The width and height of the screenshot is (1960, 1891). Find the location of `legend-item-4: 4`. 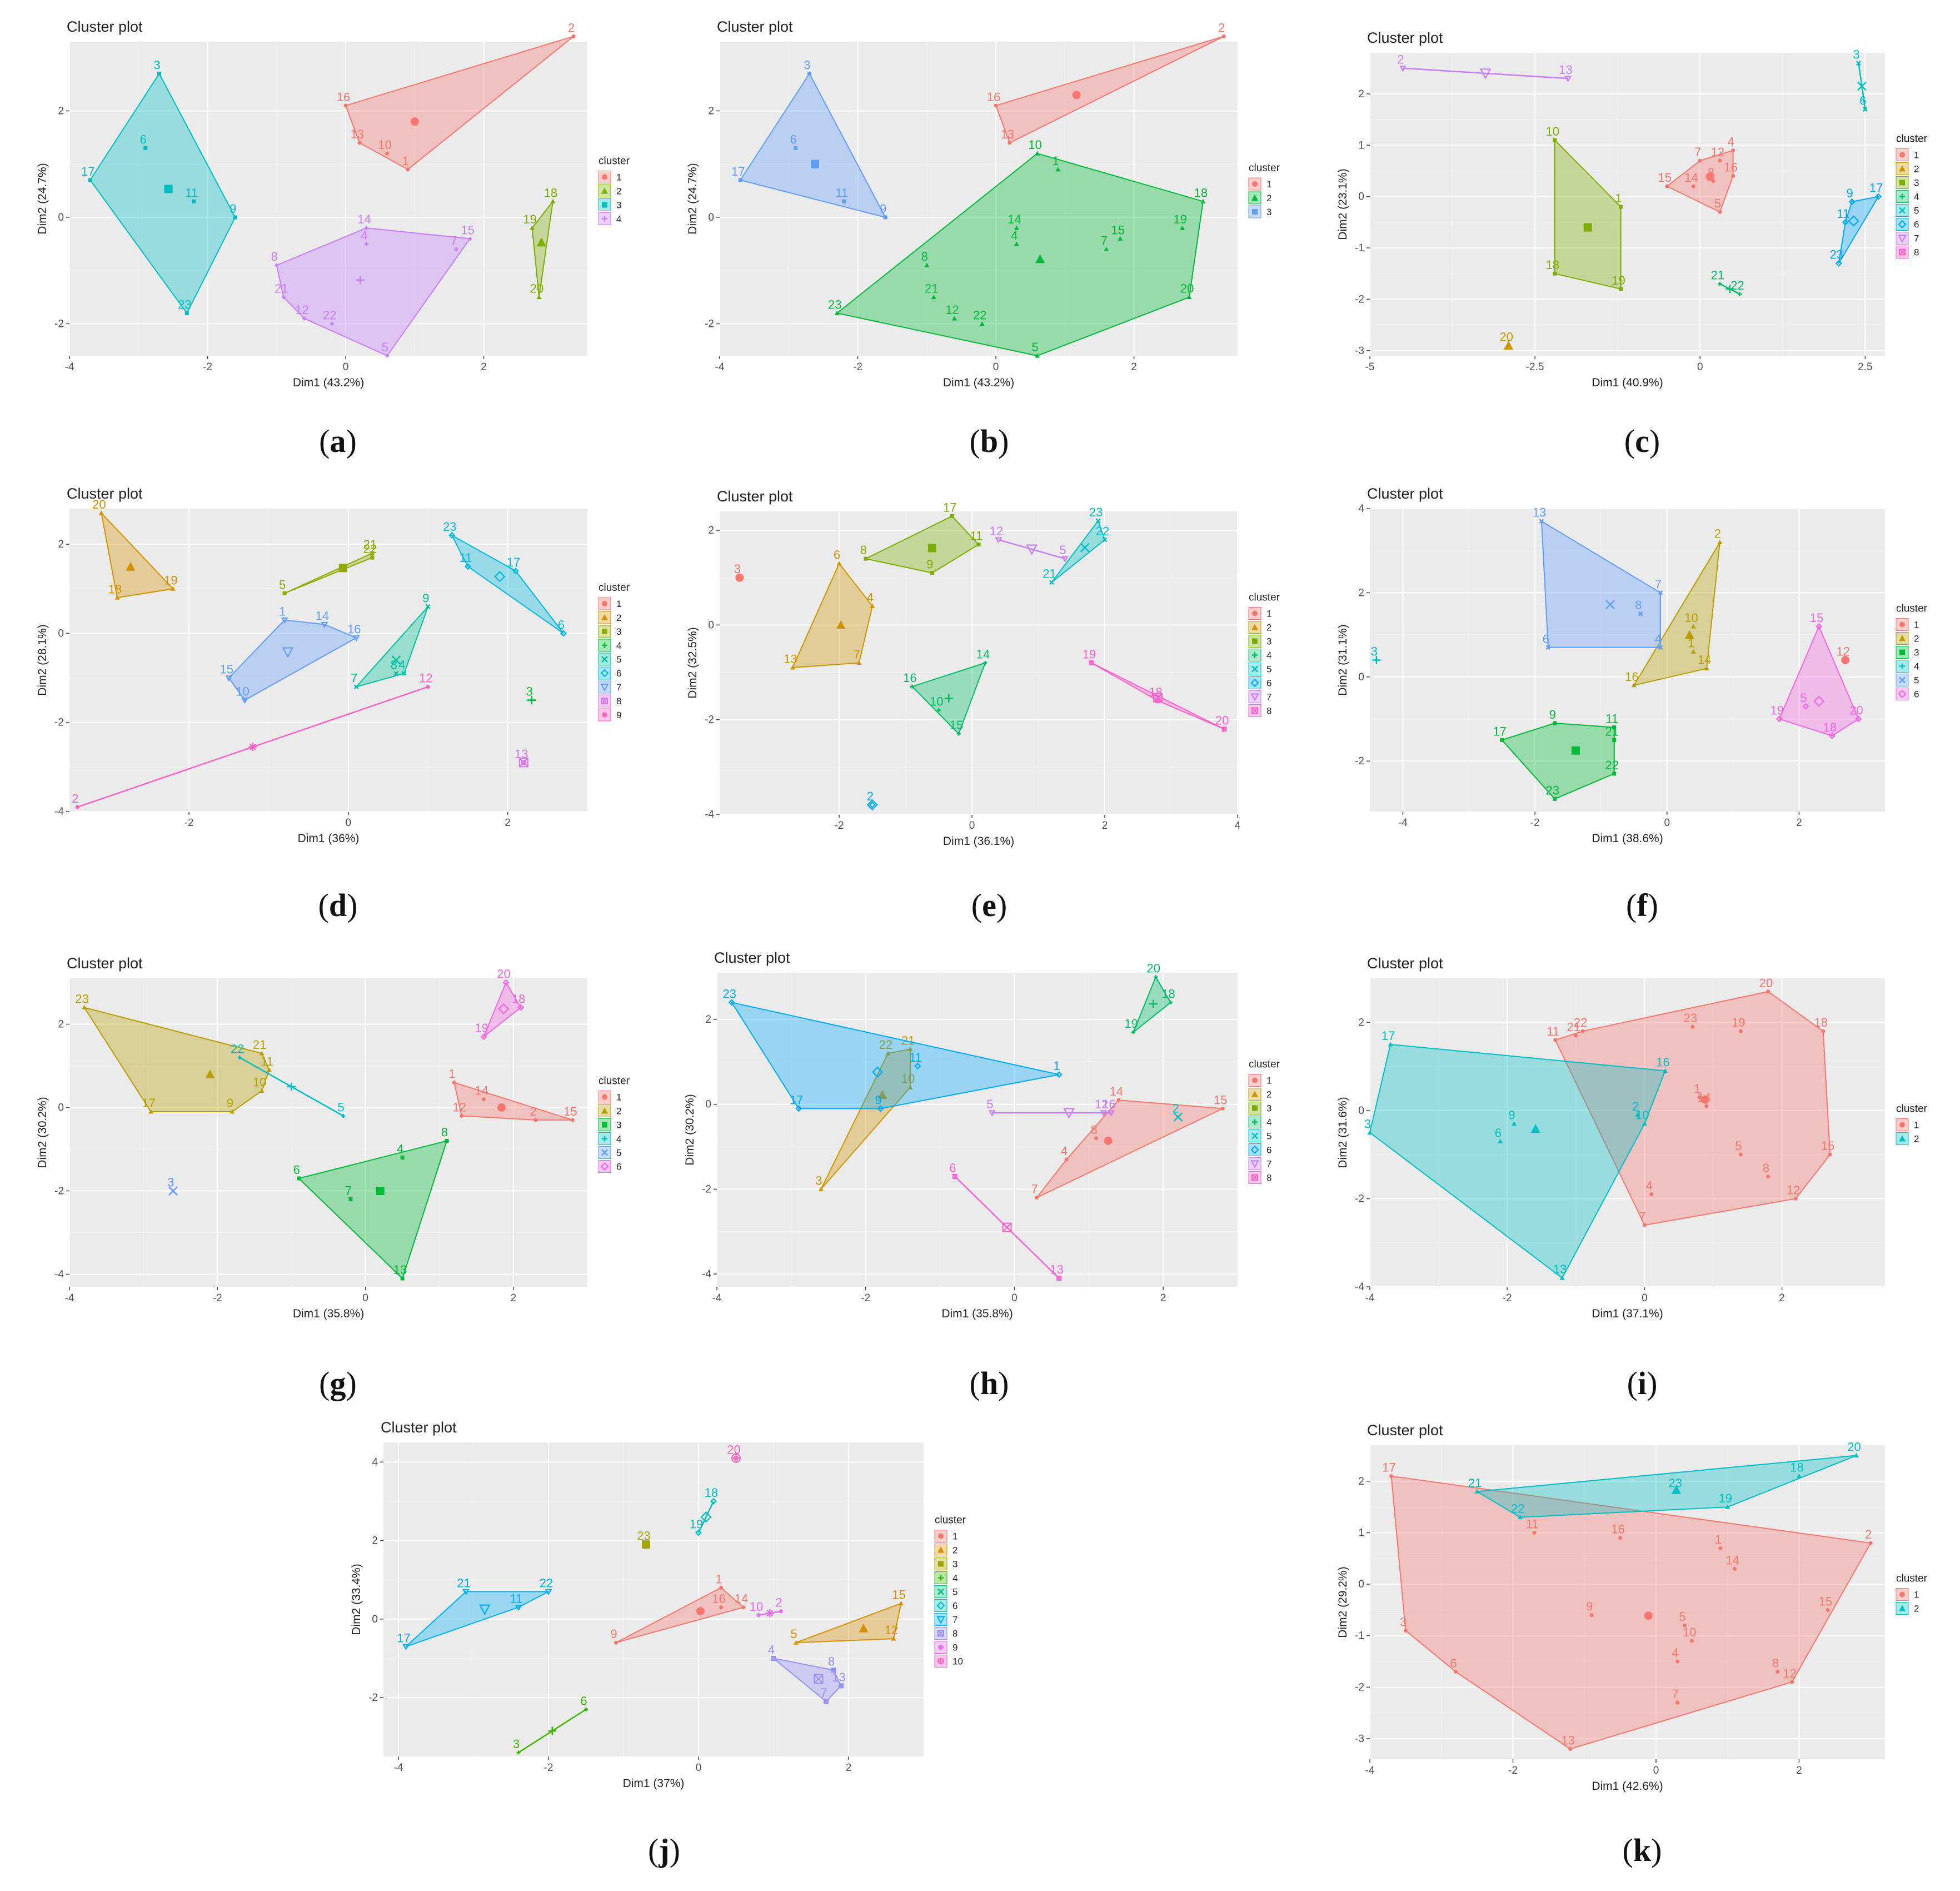

legend-item-4: 4 is located at coordinates (609, 1138).